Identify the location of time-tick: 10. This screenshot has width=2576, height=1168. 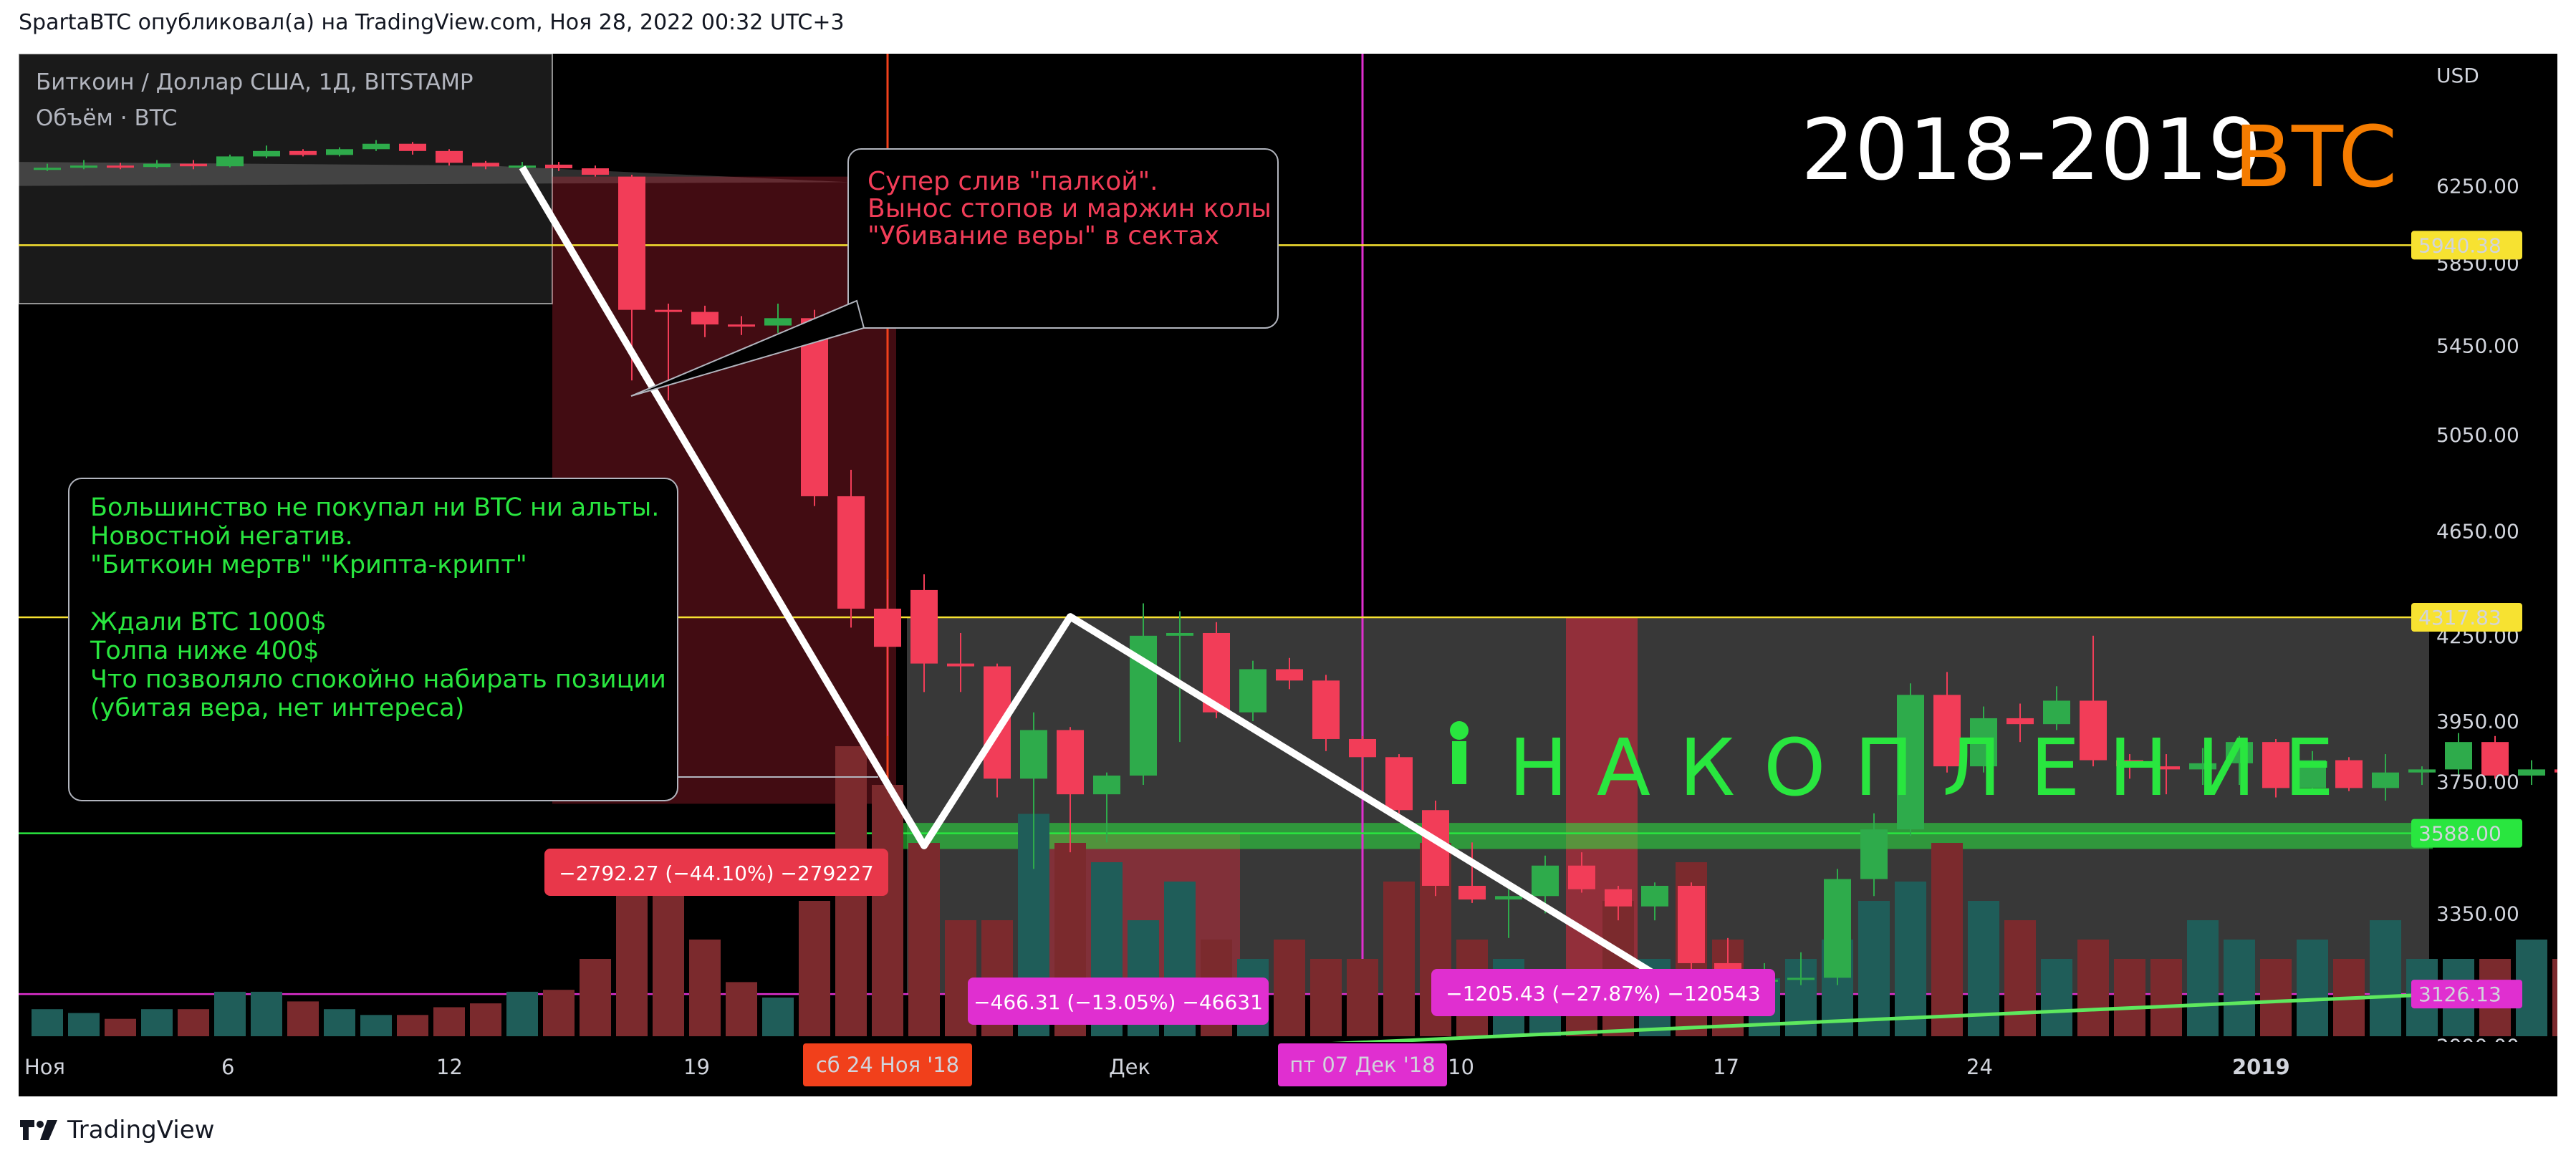
(1461, 1067).